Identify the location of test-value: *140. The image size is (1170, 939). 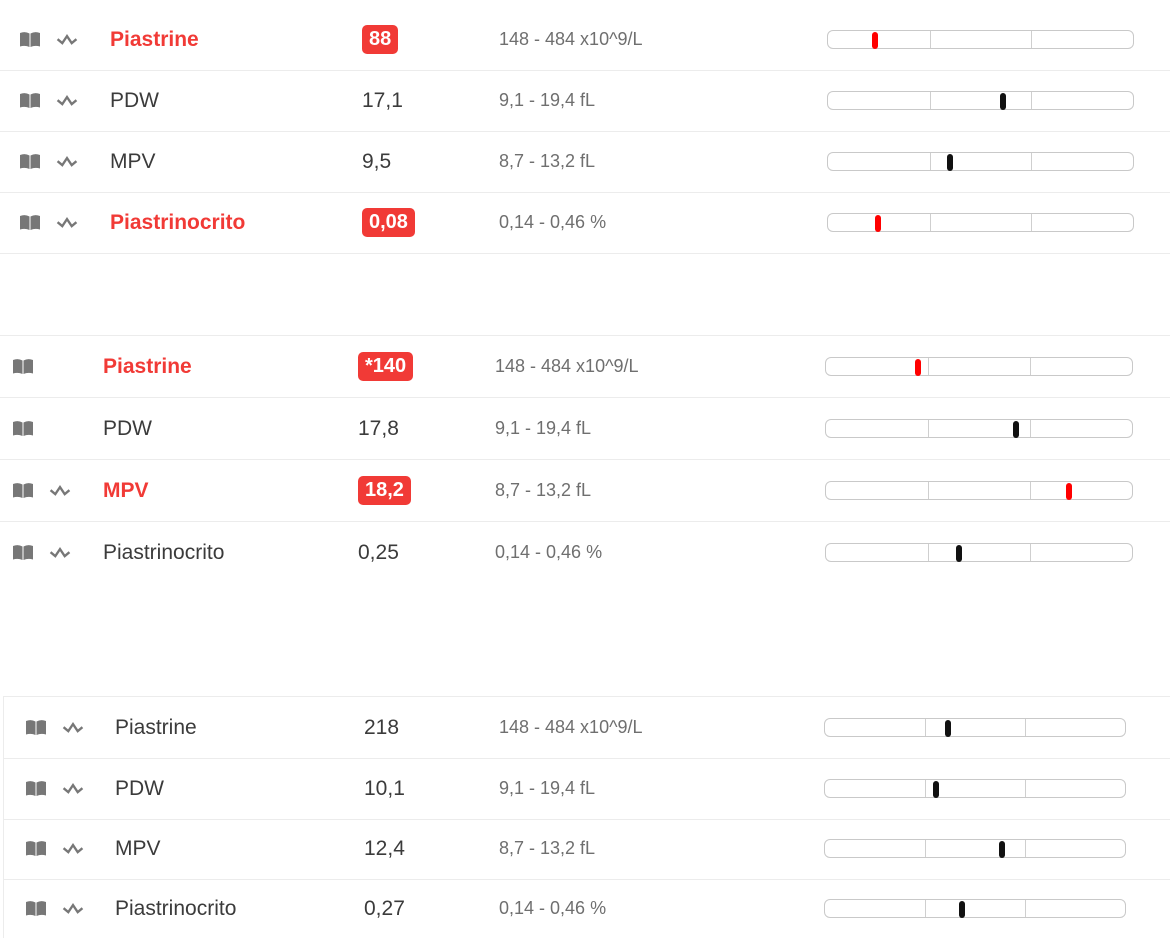
(386, 366).